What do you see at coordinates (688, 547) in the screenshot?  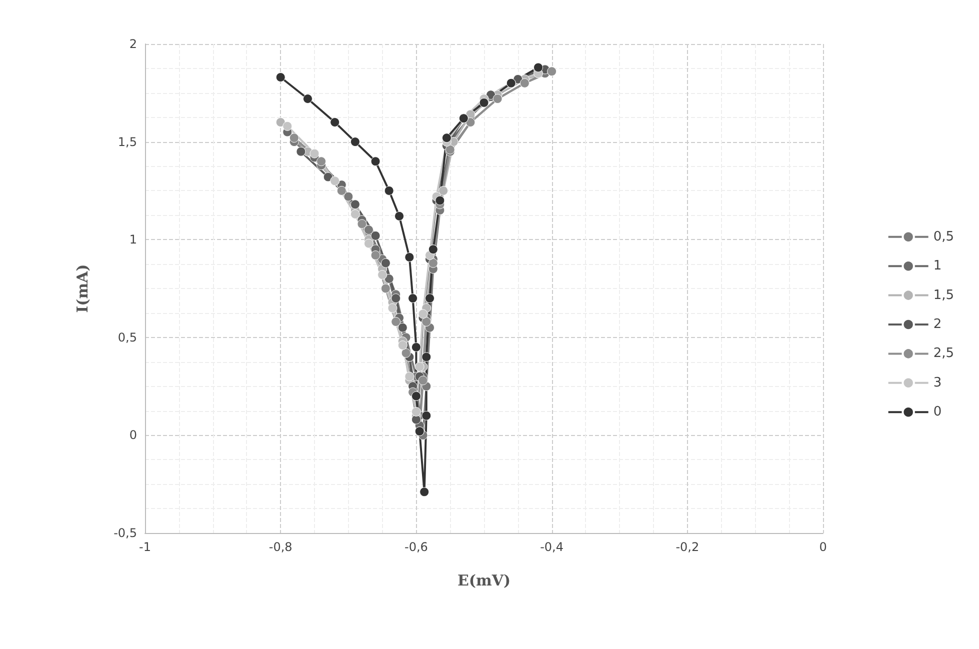 I see `x-tick-label: -0,2` at bounding box center [688, 547].